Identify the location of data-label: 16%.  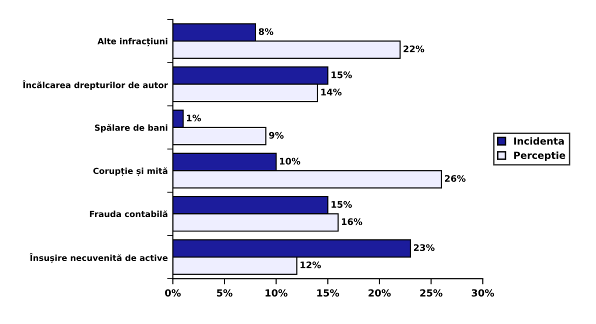
(352, 222).